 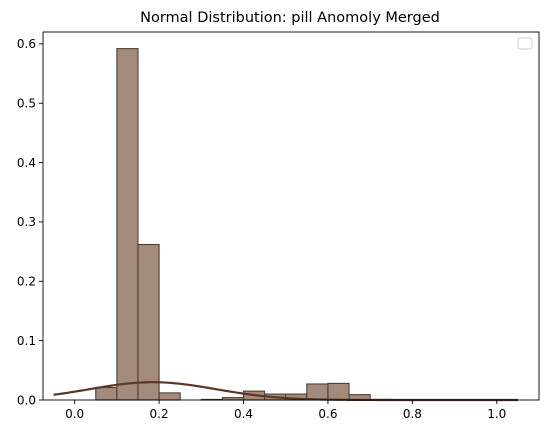 What do you see at coordinates (285, 410) in the screenshot?
I see `x-axis-ticks: 0.0 0.2 0.4 0.6 0.8 1.0` at bounding box center [285, 410].